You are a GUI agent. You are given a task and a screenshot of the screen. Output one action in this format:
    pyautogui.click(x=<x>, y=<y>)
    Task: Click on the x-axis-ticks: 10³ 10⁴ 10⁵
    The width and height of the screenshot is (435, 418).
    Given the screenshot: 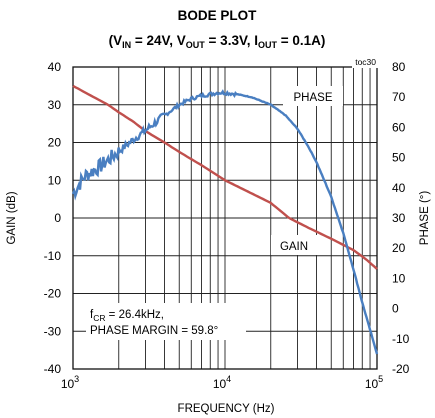 What is the action you would take?
    pyautogui.click(x=222, y=382)
    